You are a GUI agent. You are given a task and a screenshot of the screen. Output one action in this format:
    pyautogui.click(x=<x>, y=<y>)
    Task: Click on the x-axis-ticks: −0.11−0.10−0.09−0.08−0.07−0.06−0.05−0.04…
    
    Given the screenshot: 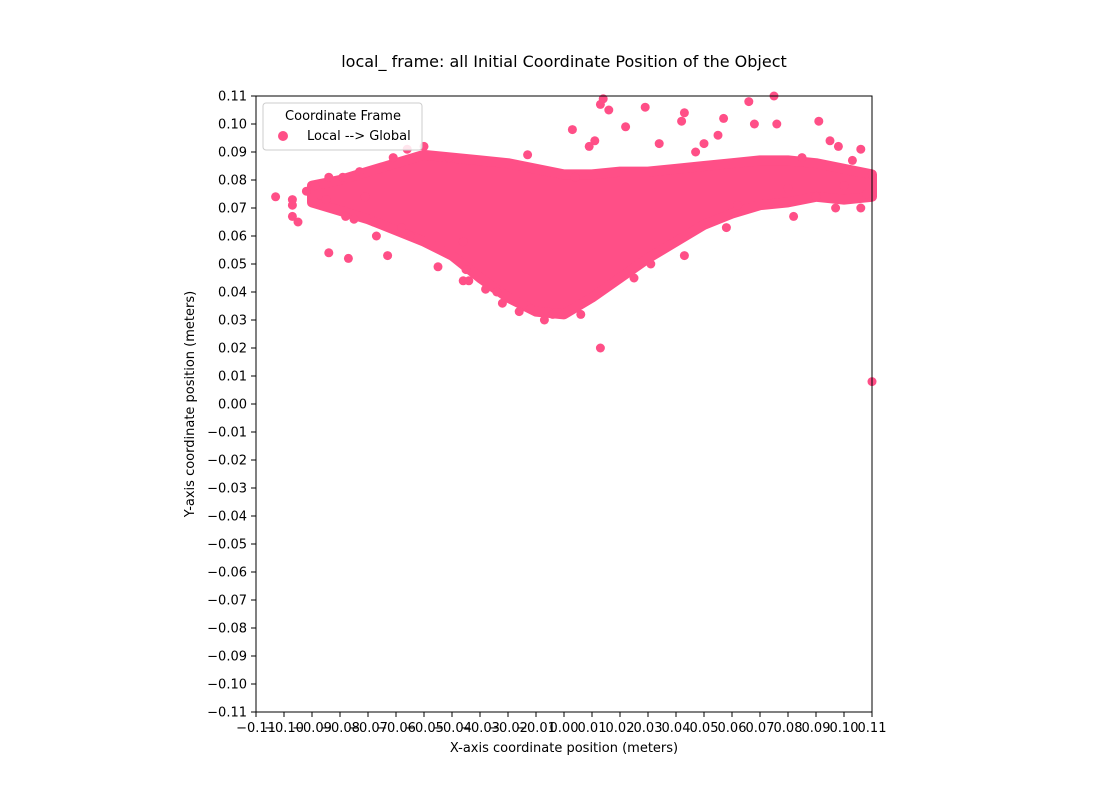 What is the action you would take?
    pyautogui.click(x=561, y=724)
    